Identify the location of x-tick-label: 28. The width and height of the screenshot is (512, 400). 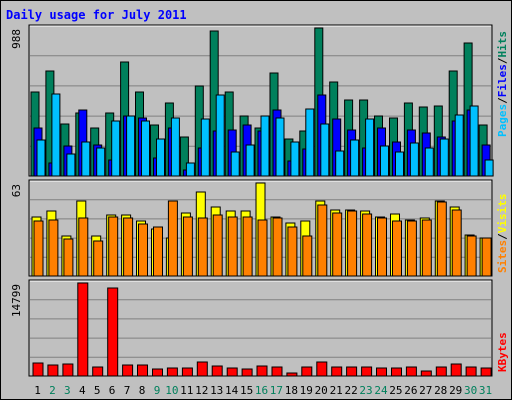
(440, 390).